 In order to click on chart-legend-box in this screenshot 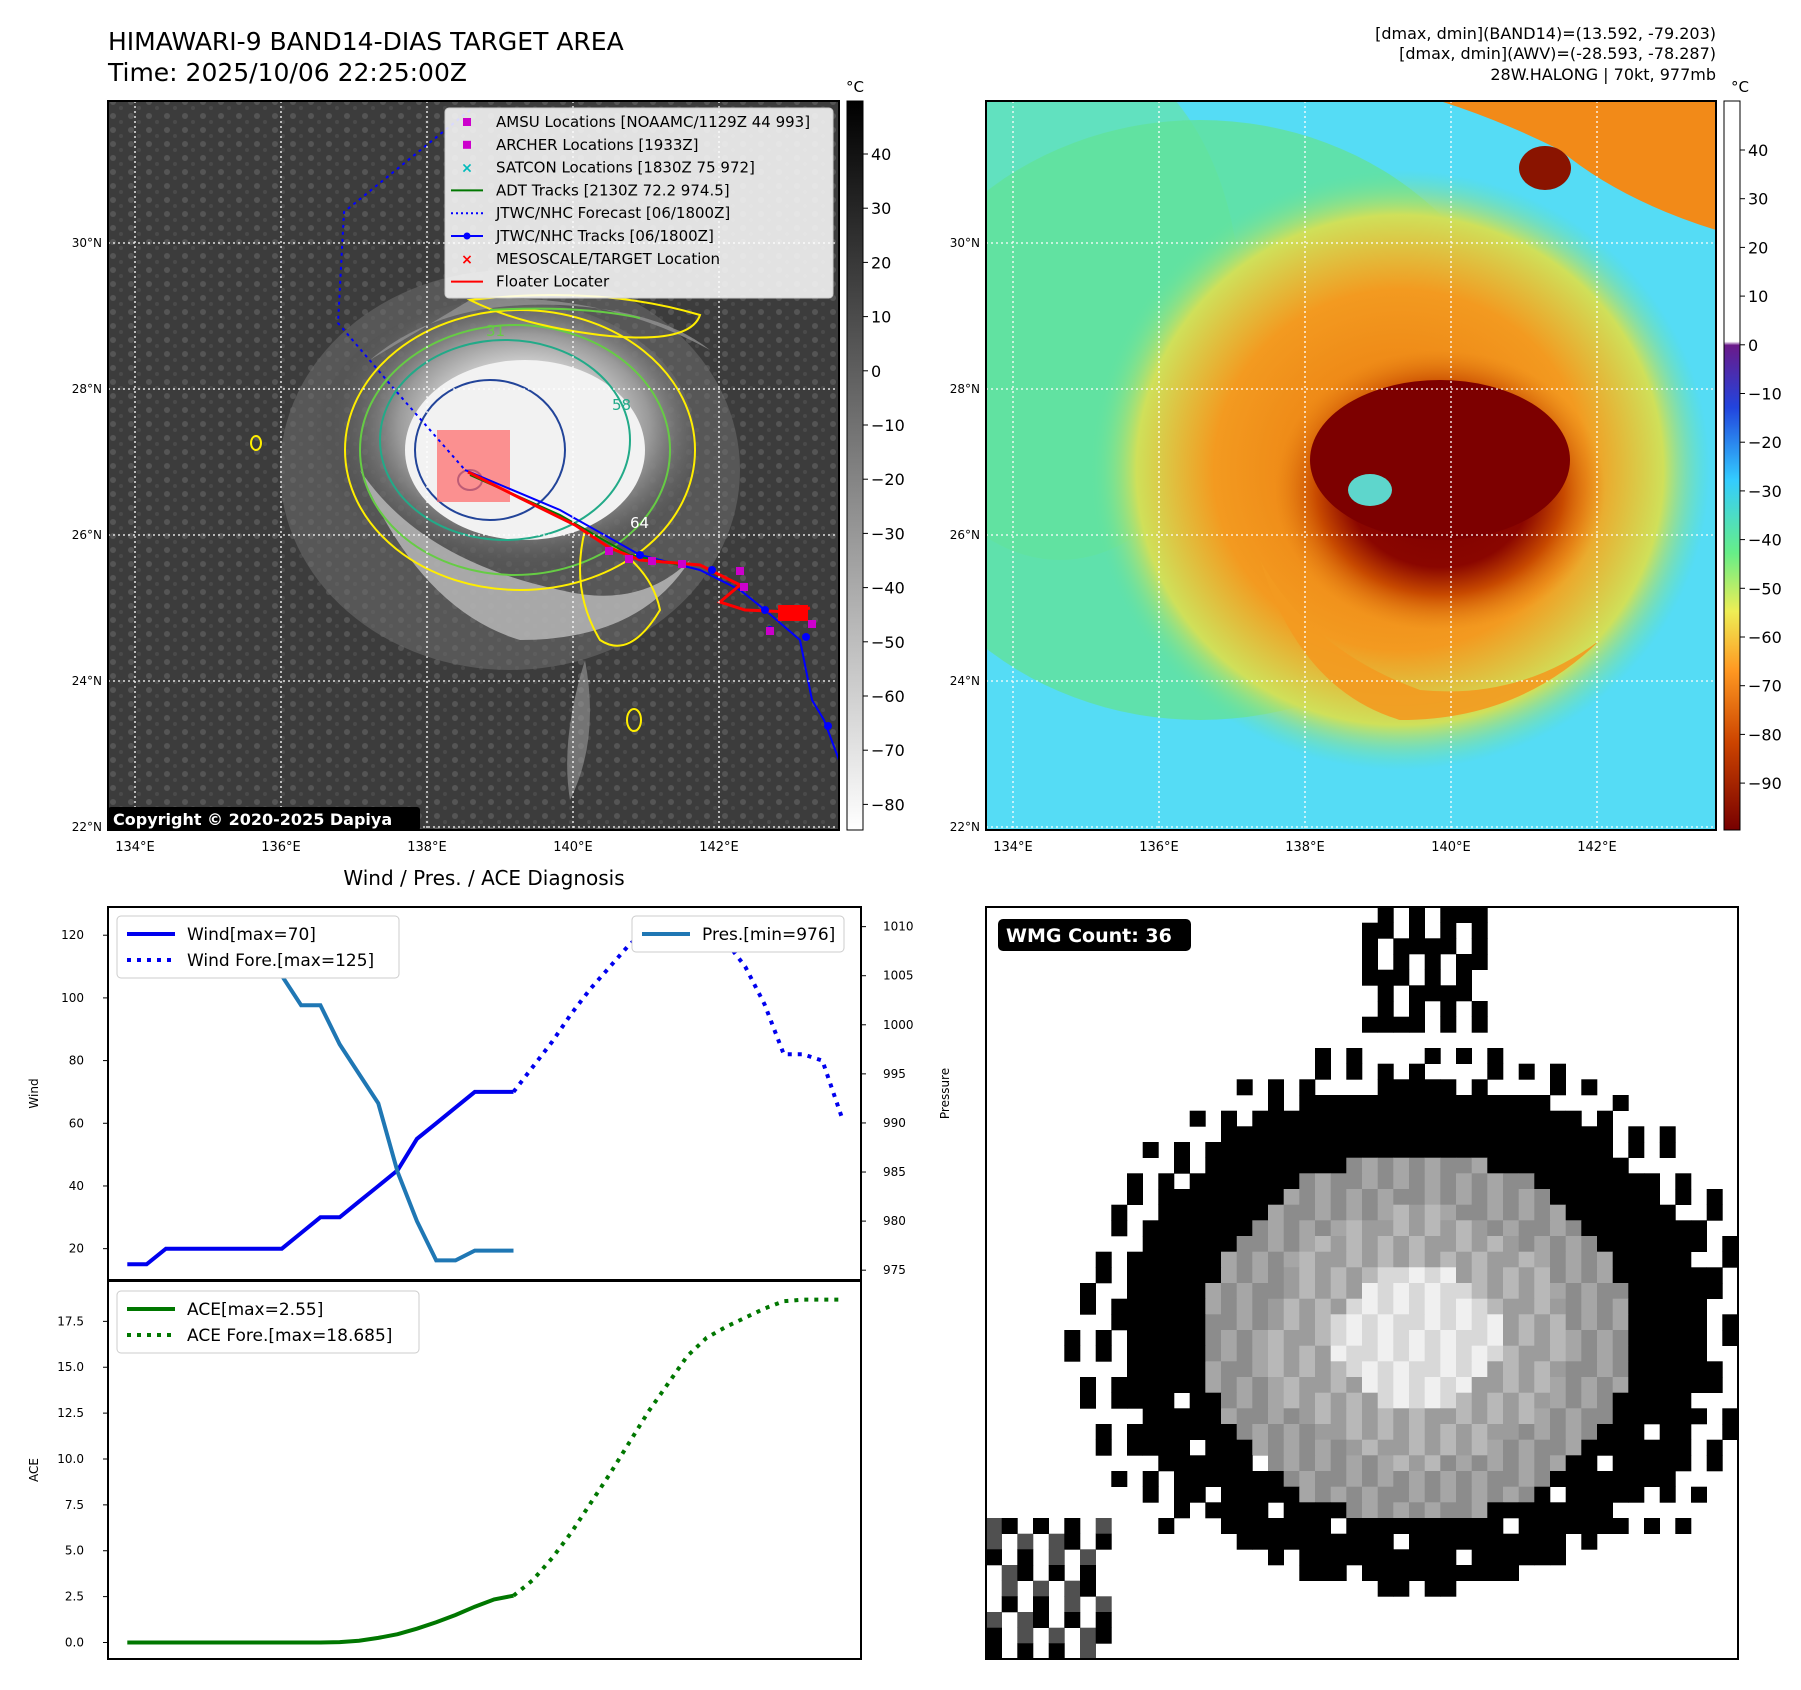, I will do `click(268, 1322)`.